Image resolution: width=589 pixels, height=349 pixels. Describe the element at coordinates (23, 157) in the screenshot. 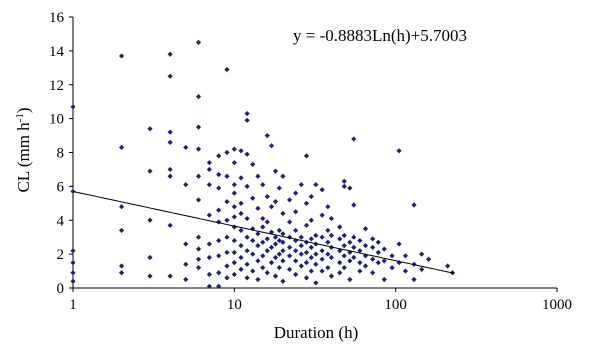

I see `y-axis-title-main: CL (mm h` at that location.